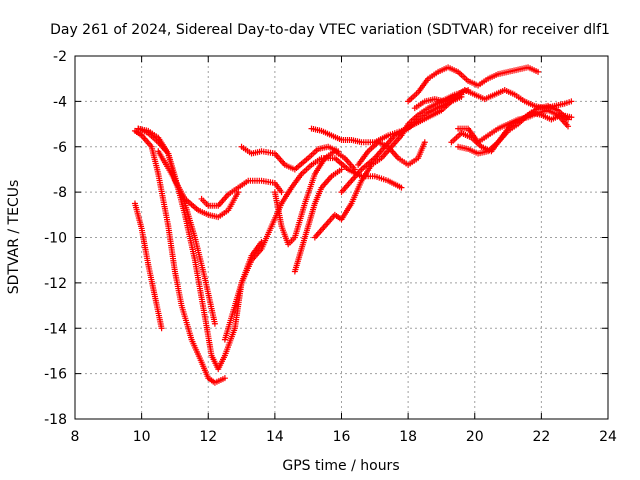 The width and height of the screenshot is (640, 480). I want to click on y-tick-label: -12, so click(55, 284).